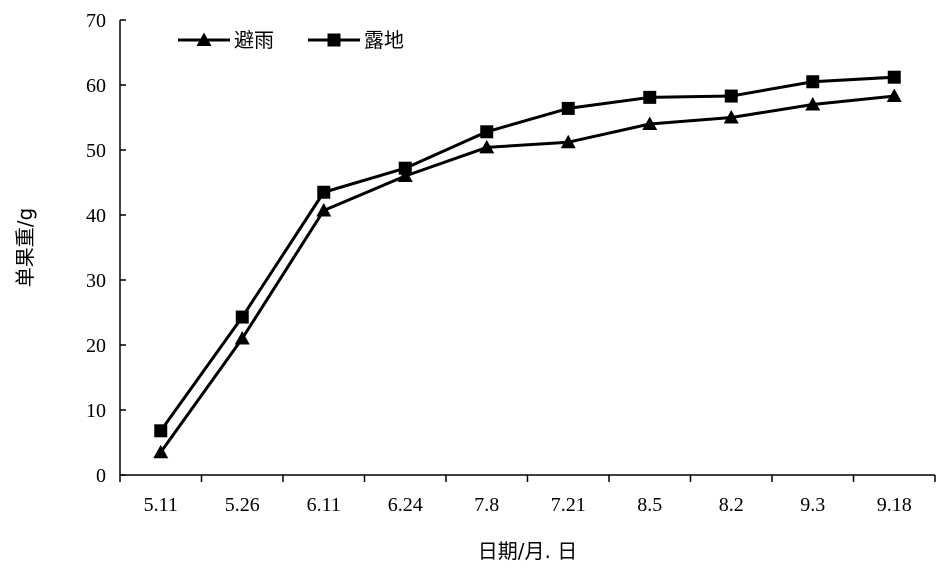  What do you see at coordinates (356, 40) in the screenshot?
I see `legend-item-2: 露地` at bounding box center [356, 40].